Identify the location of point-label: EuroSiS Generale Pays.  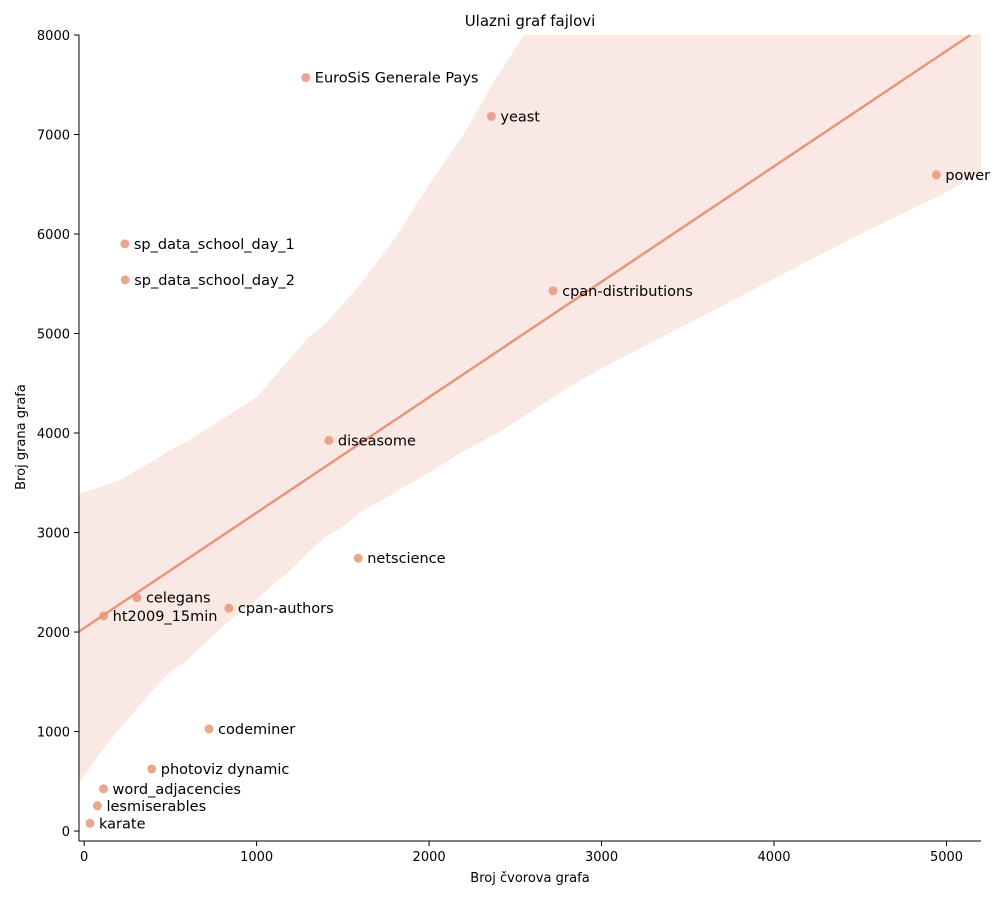
(397, 79).